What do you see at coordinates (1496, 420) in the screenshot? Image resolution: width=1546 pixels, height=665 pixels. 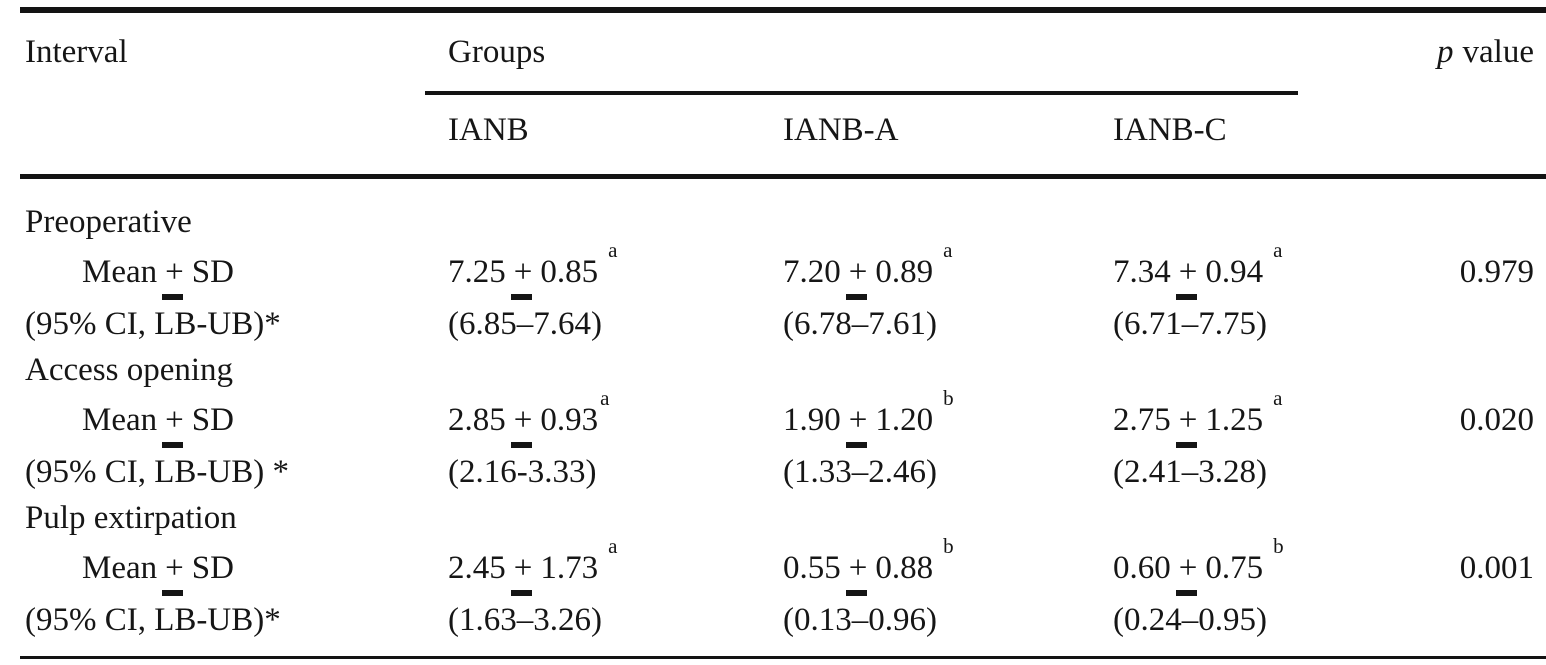 I see `p-value-access: 0.020` at bounding box center [1496, 420].